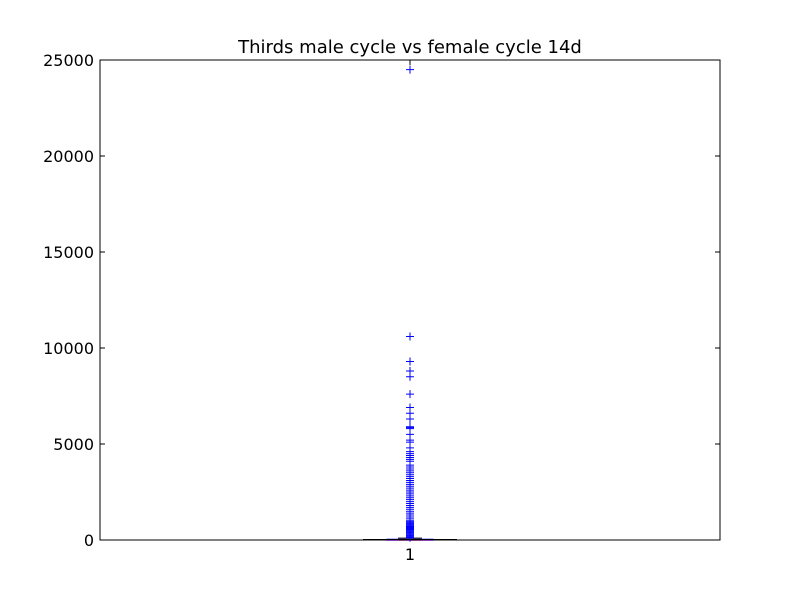 The width and height of the screenshot is (800, 600). I want to click on y-tick-label: 5000, so click(73, 444).